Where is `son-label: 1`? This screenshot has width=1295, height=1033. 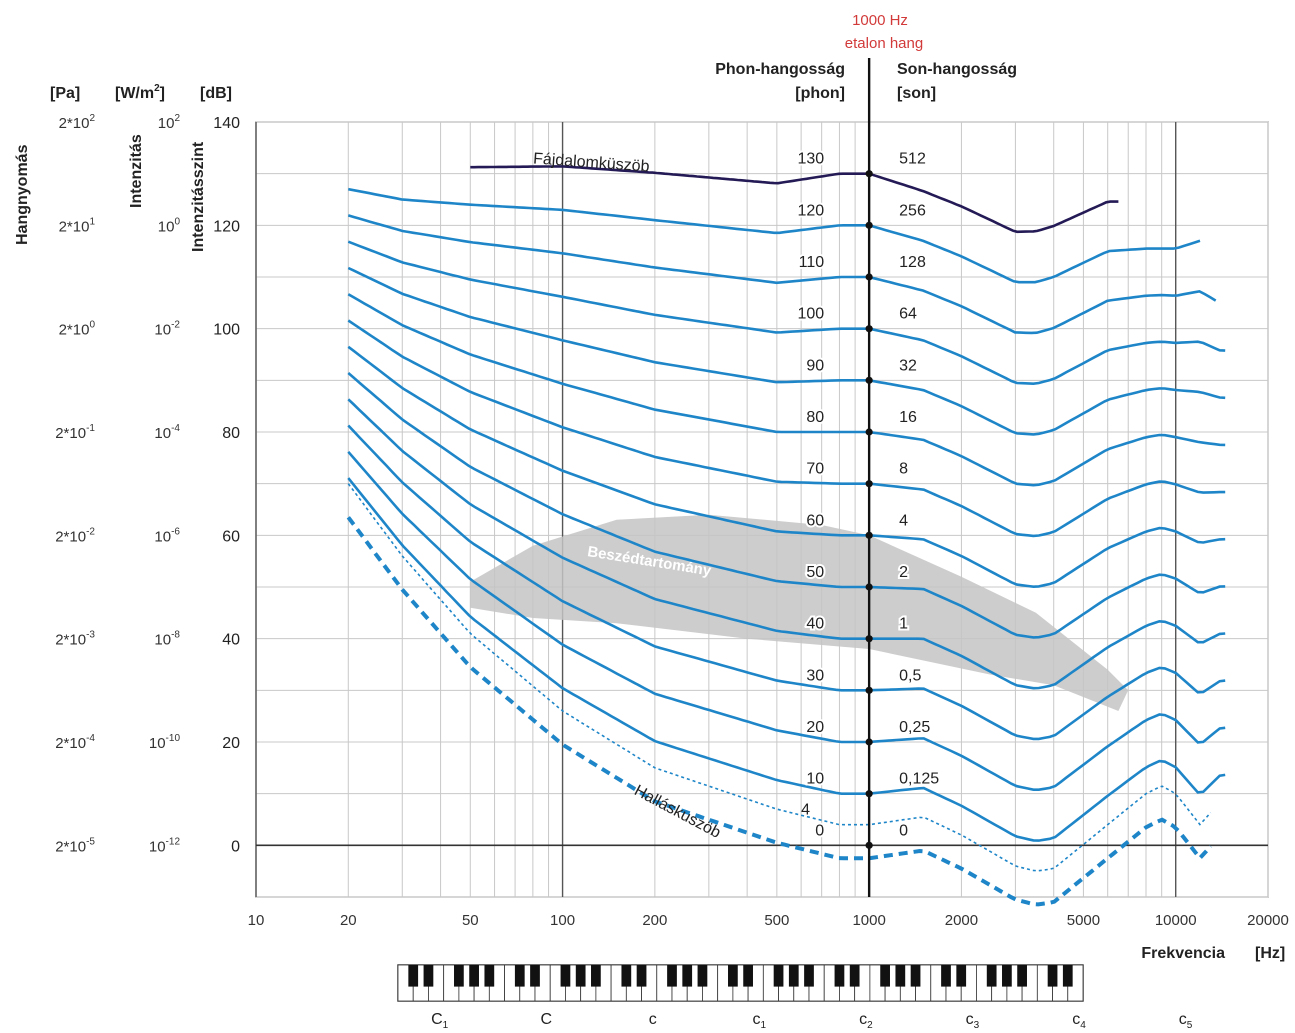 son-label: 1 is located at coordinates (903, 624).